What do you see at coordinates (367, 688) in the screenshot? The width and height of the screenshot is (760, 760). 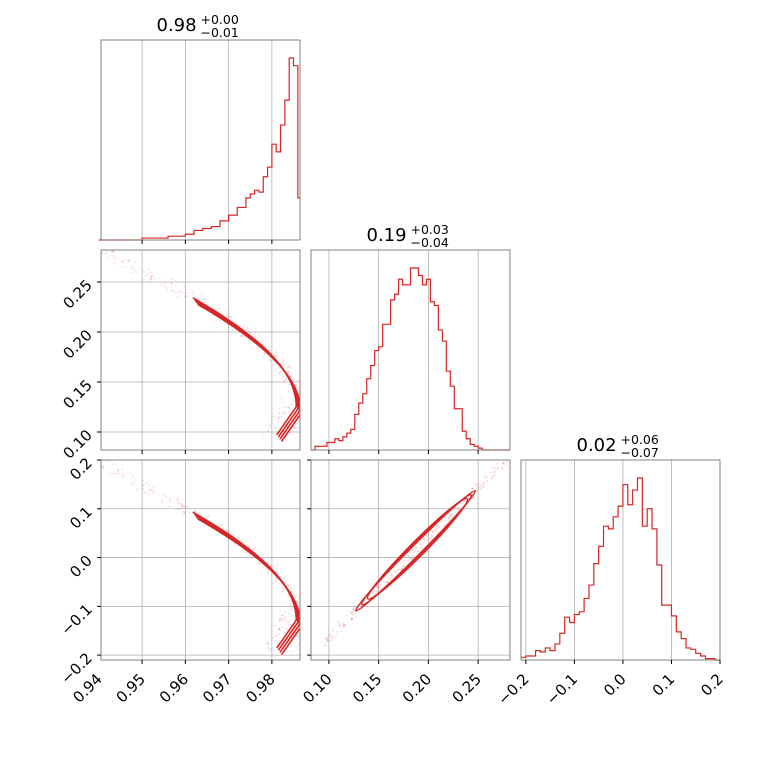 I see `x-tick-label: 0.15` at bounding box center [367, 688].